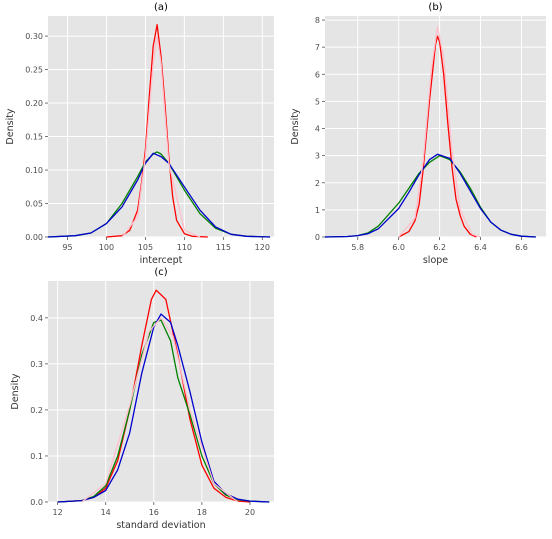  I want to click on x-tick-label: 100, so click(106, 247).